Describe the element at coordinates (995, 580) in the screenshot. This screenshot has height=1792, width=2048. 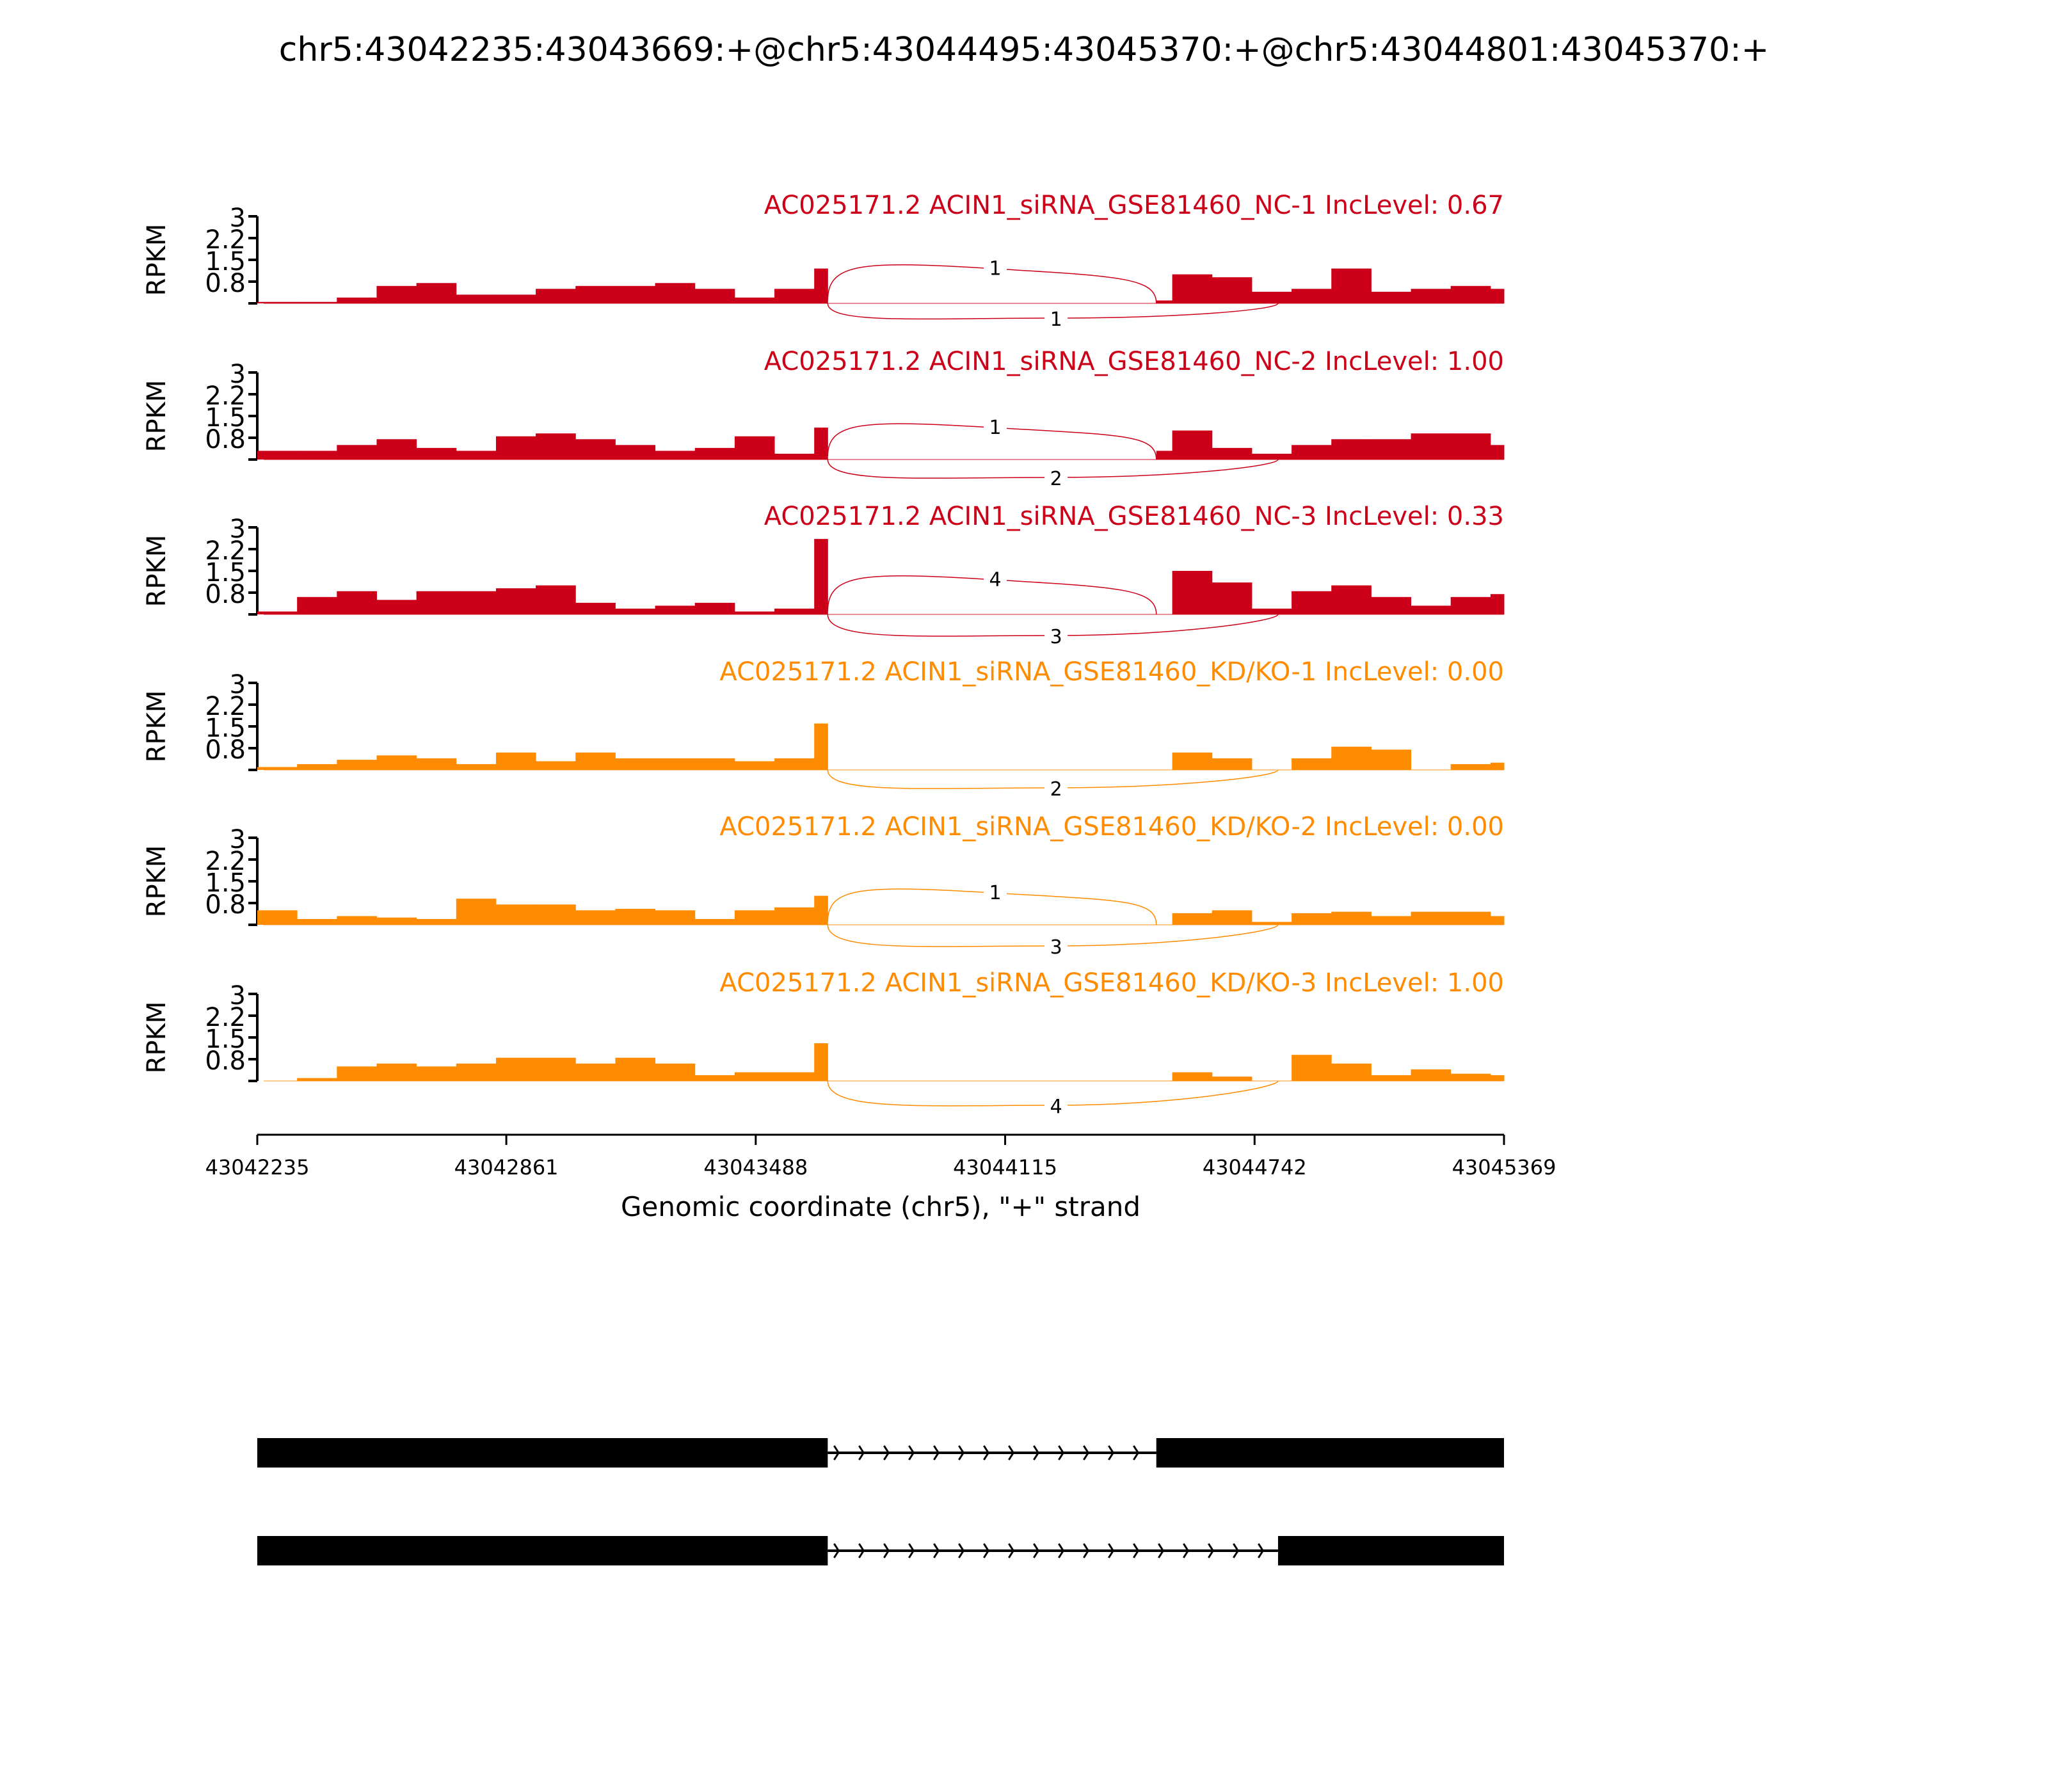
I see `junction-count-inclusion: 4` at that location.